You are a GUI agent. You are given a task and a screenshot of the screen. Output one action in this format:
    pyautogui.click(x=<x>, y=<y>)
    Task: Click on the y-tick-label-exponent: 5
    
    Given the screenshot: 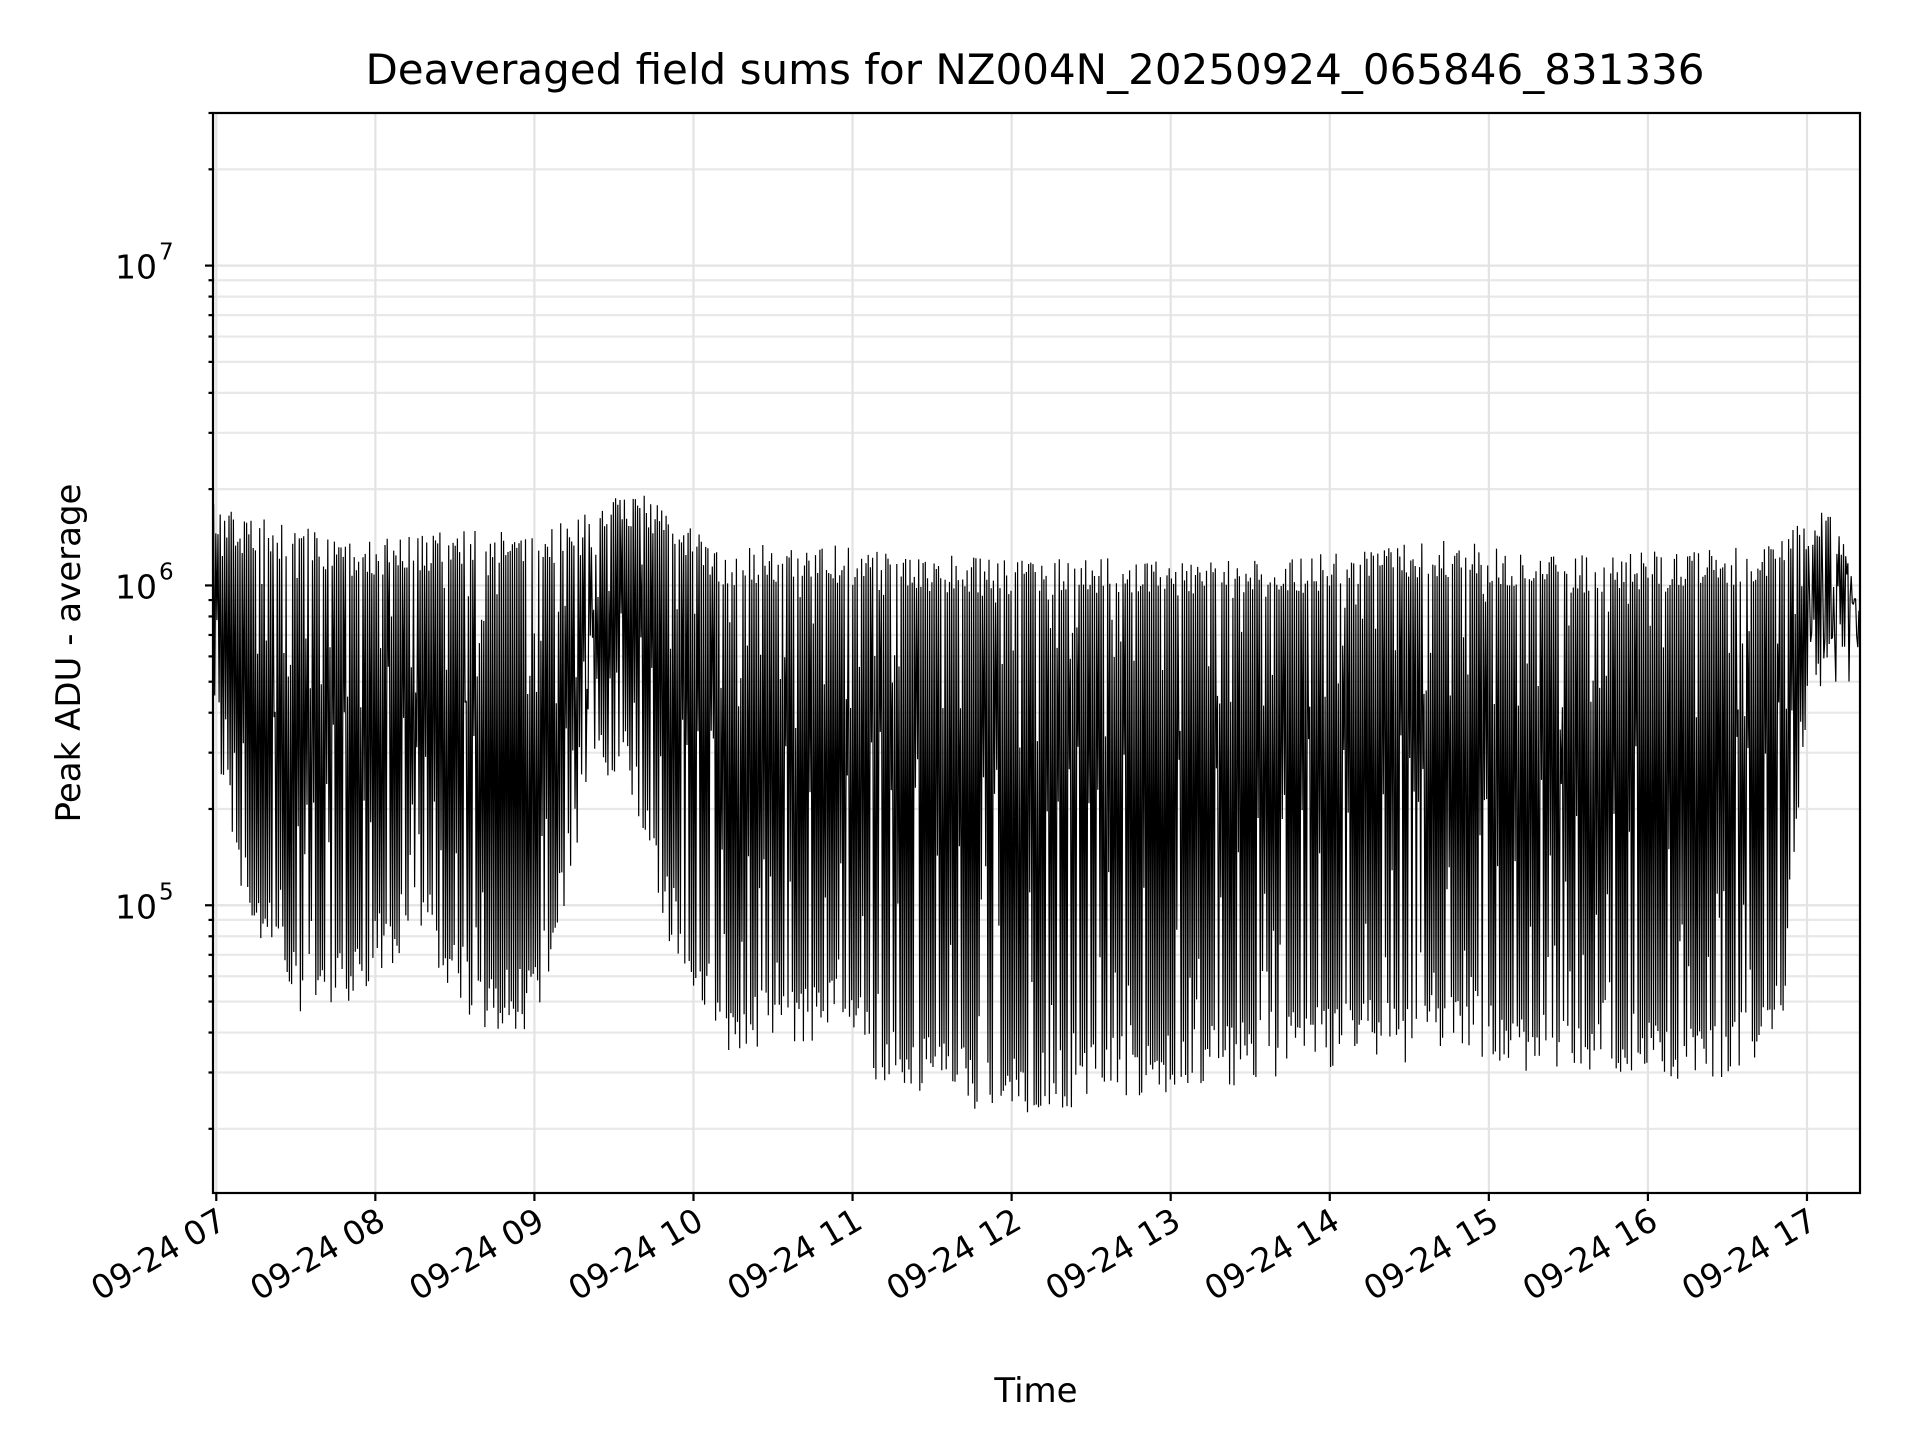 What is the action you would take?
    pyautogui.click(x=166, y=892)
    